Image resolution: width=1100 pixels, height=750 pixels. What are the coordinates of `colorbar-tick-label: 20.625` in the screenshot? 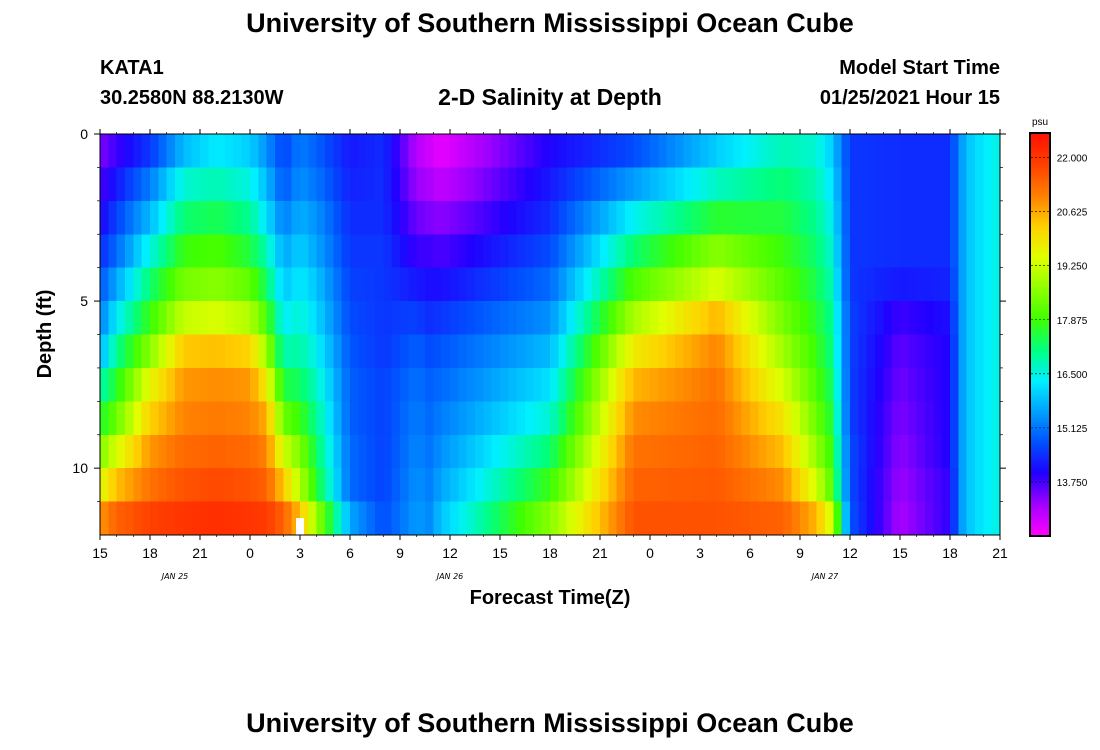 It's located at (1072, 213).